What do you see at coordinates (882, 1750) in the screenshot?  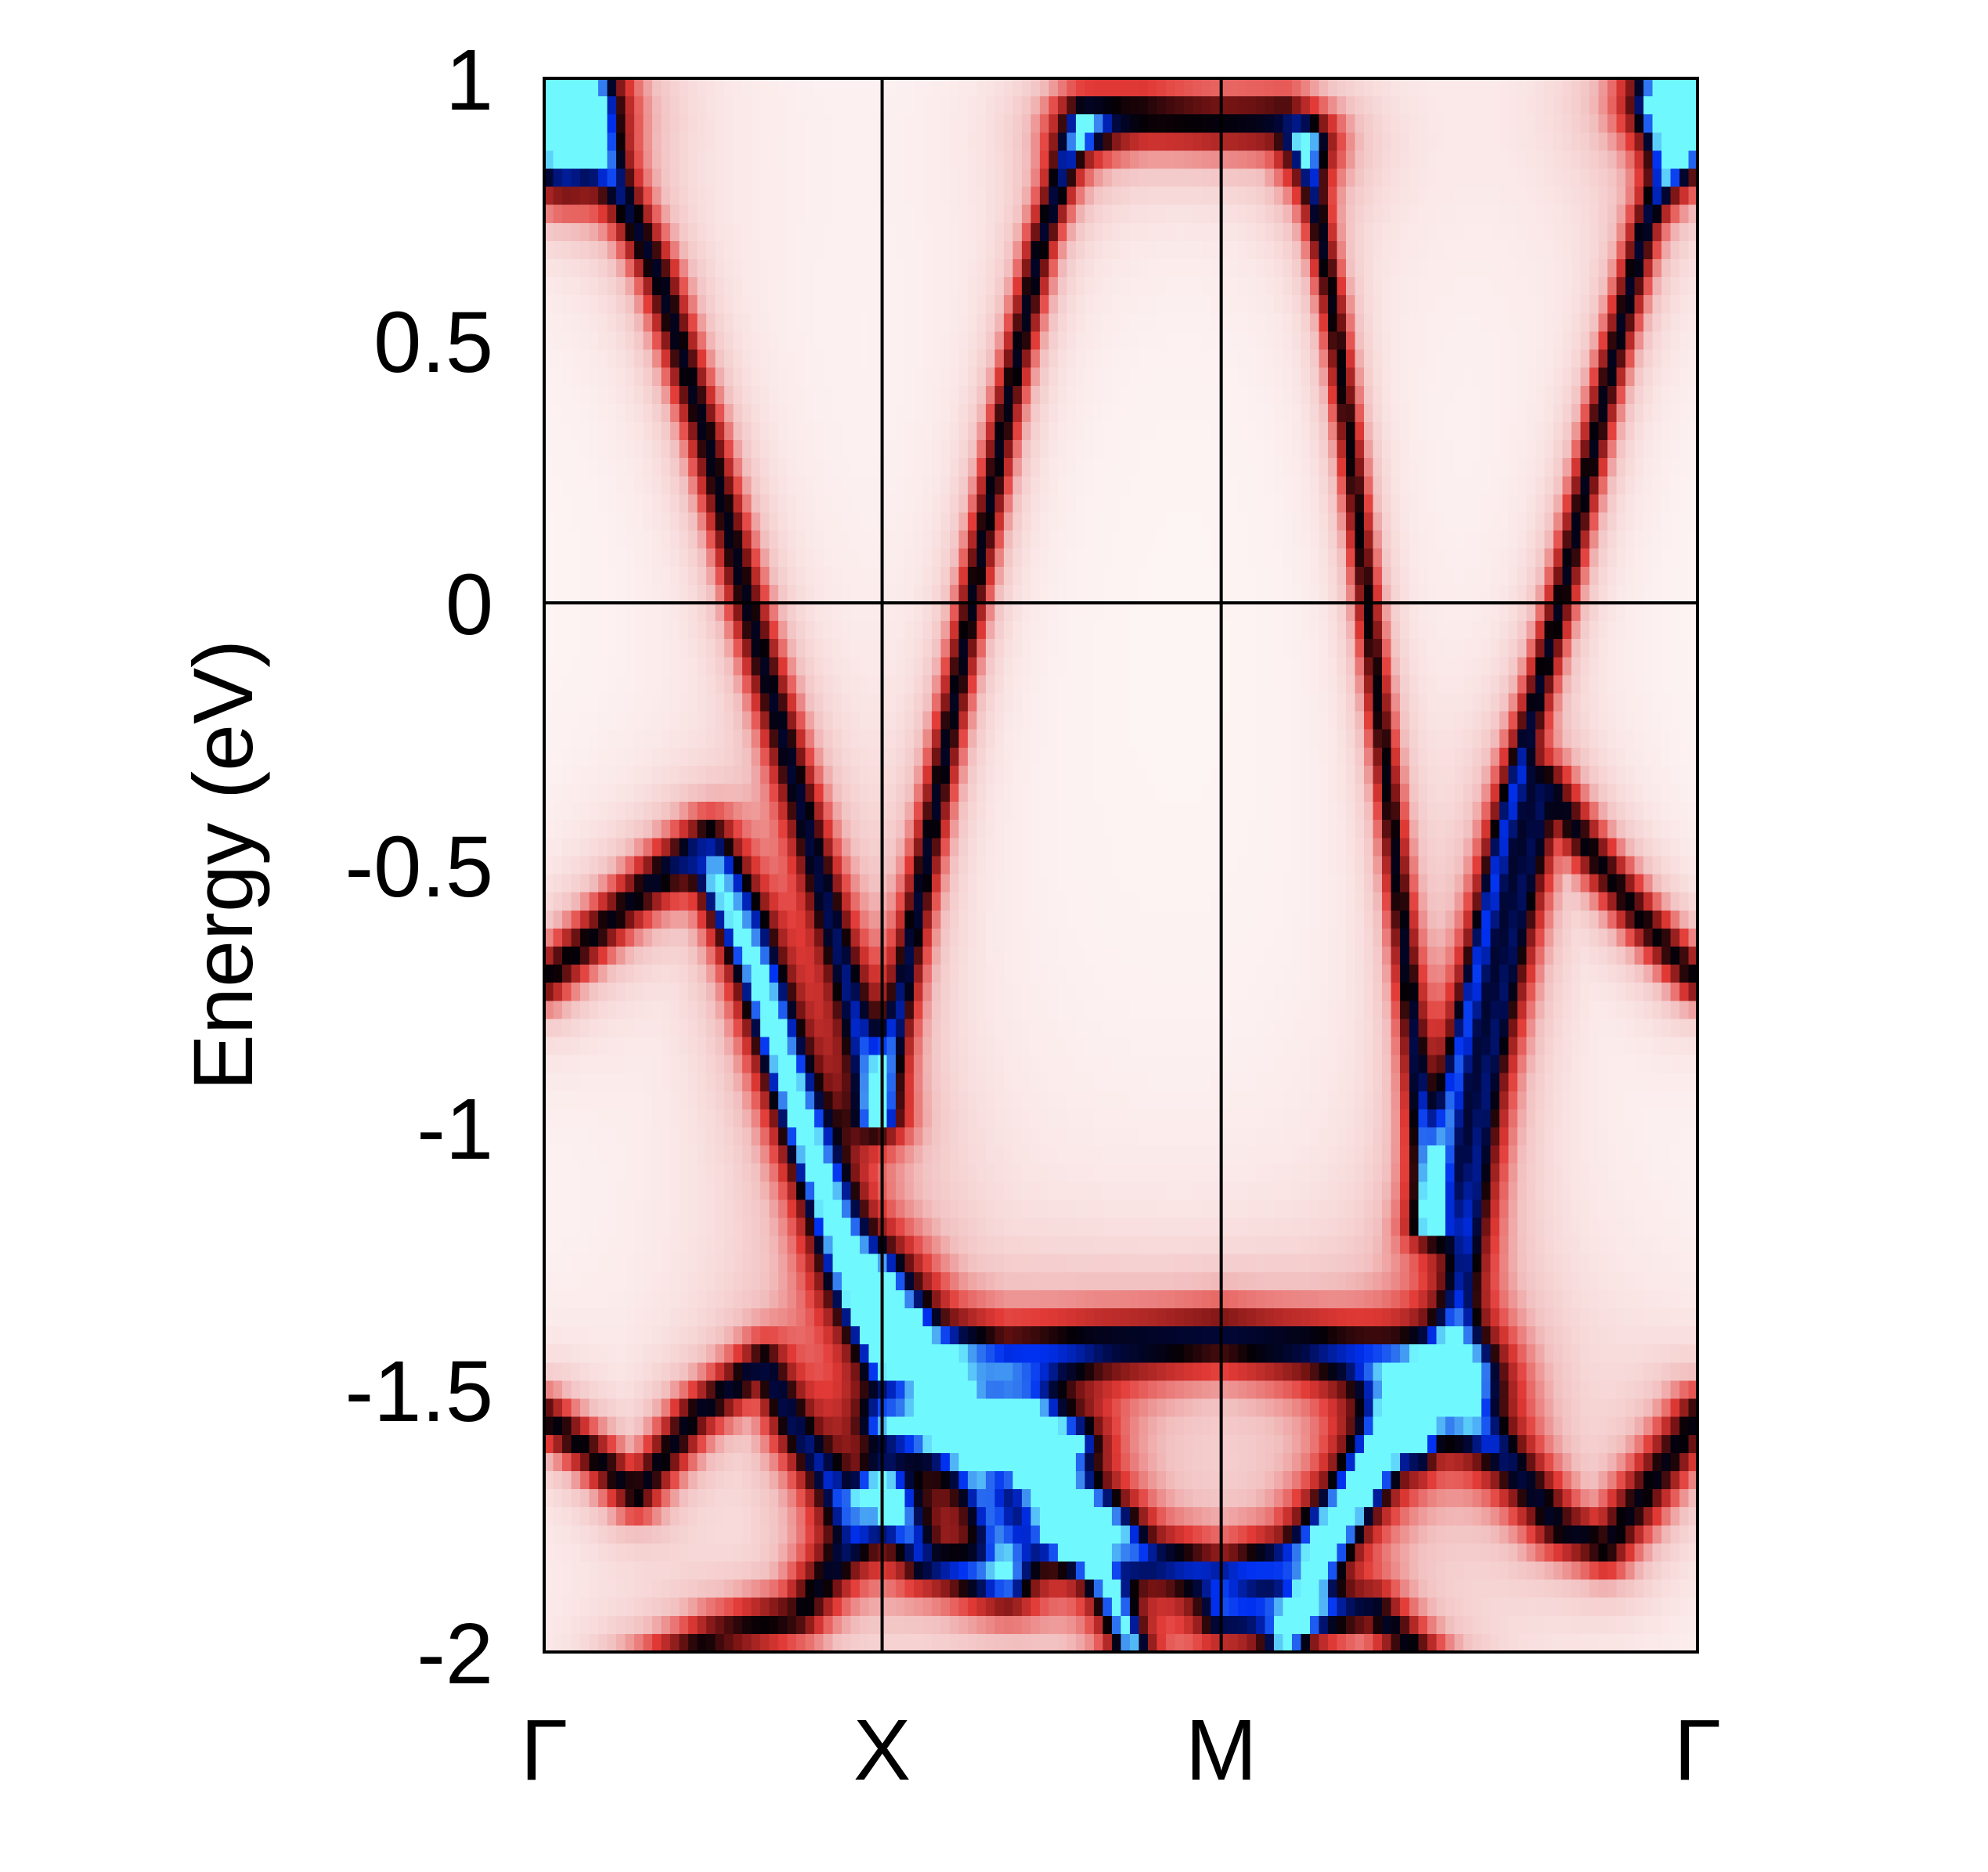 I see `x-tick-label: X` at bounding box center [882, 1750].